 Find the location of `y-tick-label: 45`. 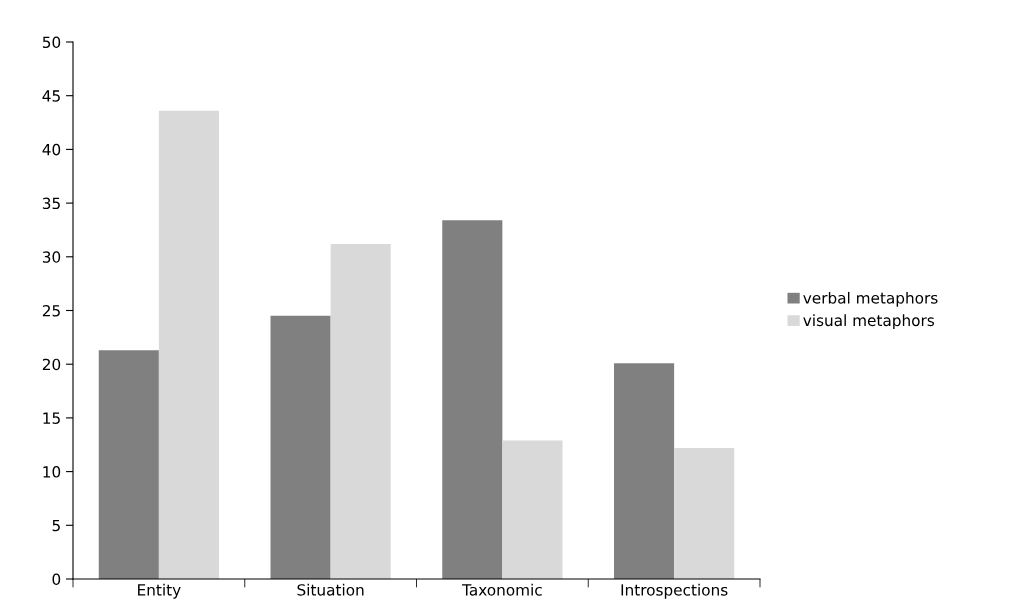

y-tick-label: 45 is located at coordinates (51, 96).